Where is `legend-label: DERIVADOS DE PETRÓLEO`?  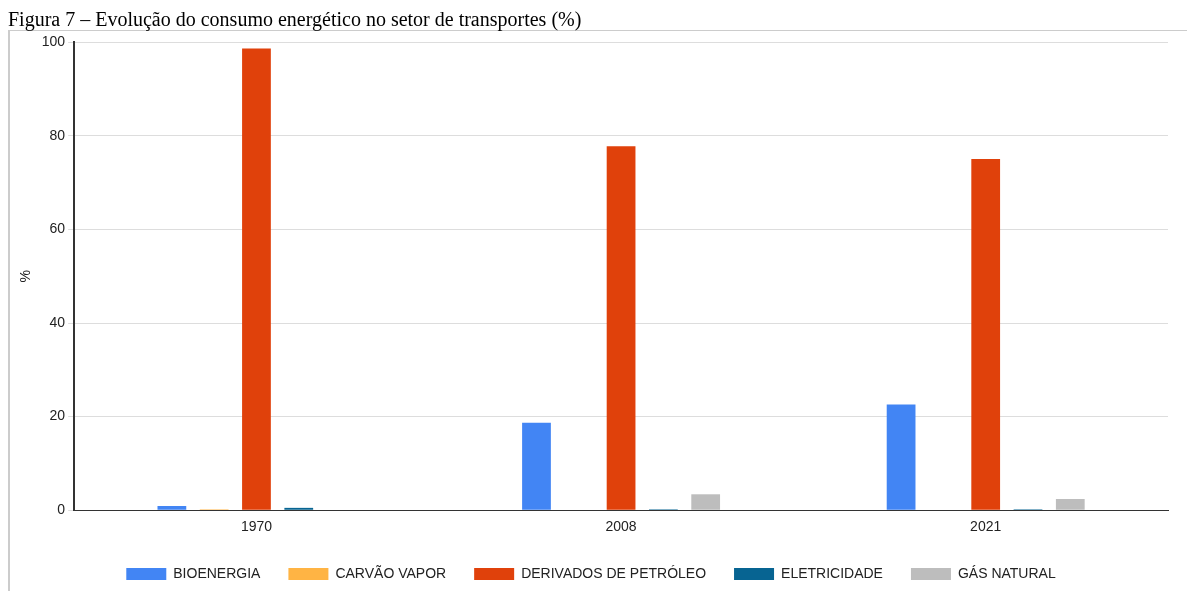
legend-label: DERIVADOS DE PETRÓLEO is located at coordinates (614, 572).